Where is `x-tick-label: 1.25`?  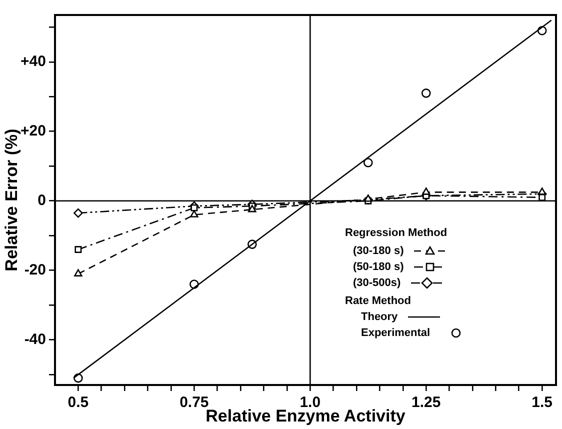 x-tick-label: 1.25 is located at coordinates (426, 403).